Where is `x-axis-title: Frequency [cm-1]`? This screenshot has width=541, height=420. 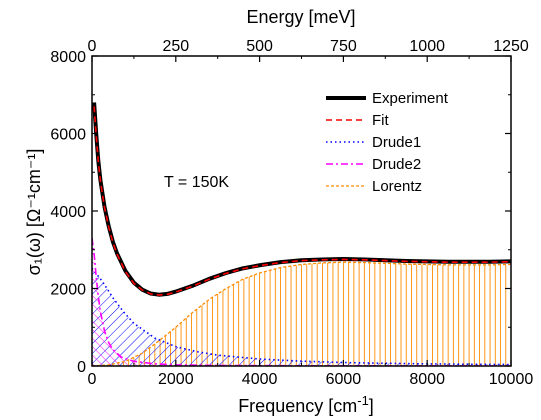
x-axis-title: Frequency [cm-1] is located at coordinates (306, 404).